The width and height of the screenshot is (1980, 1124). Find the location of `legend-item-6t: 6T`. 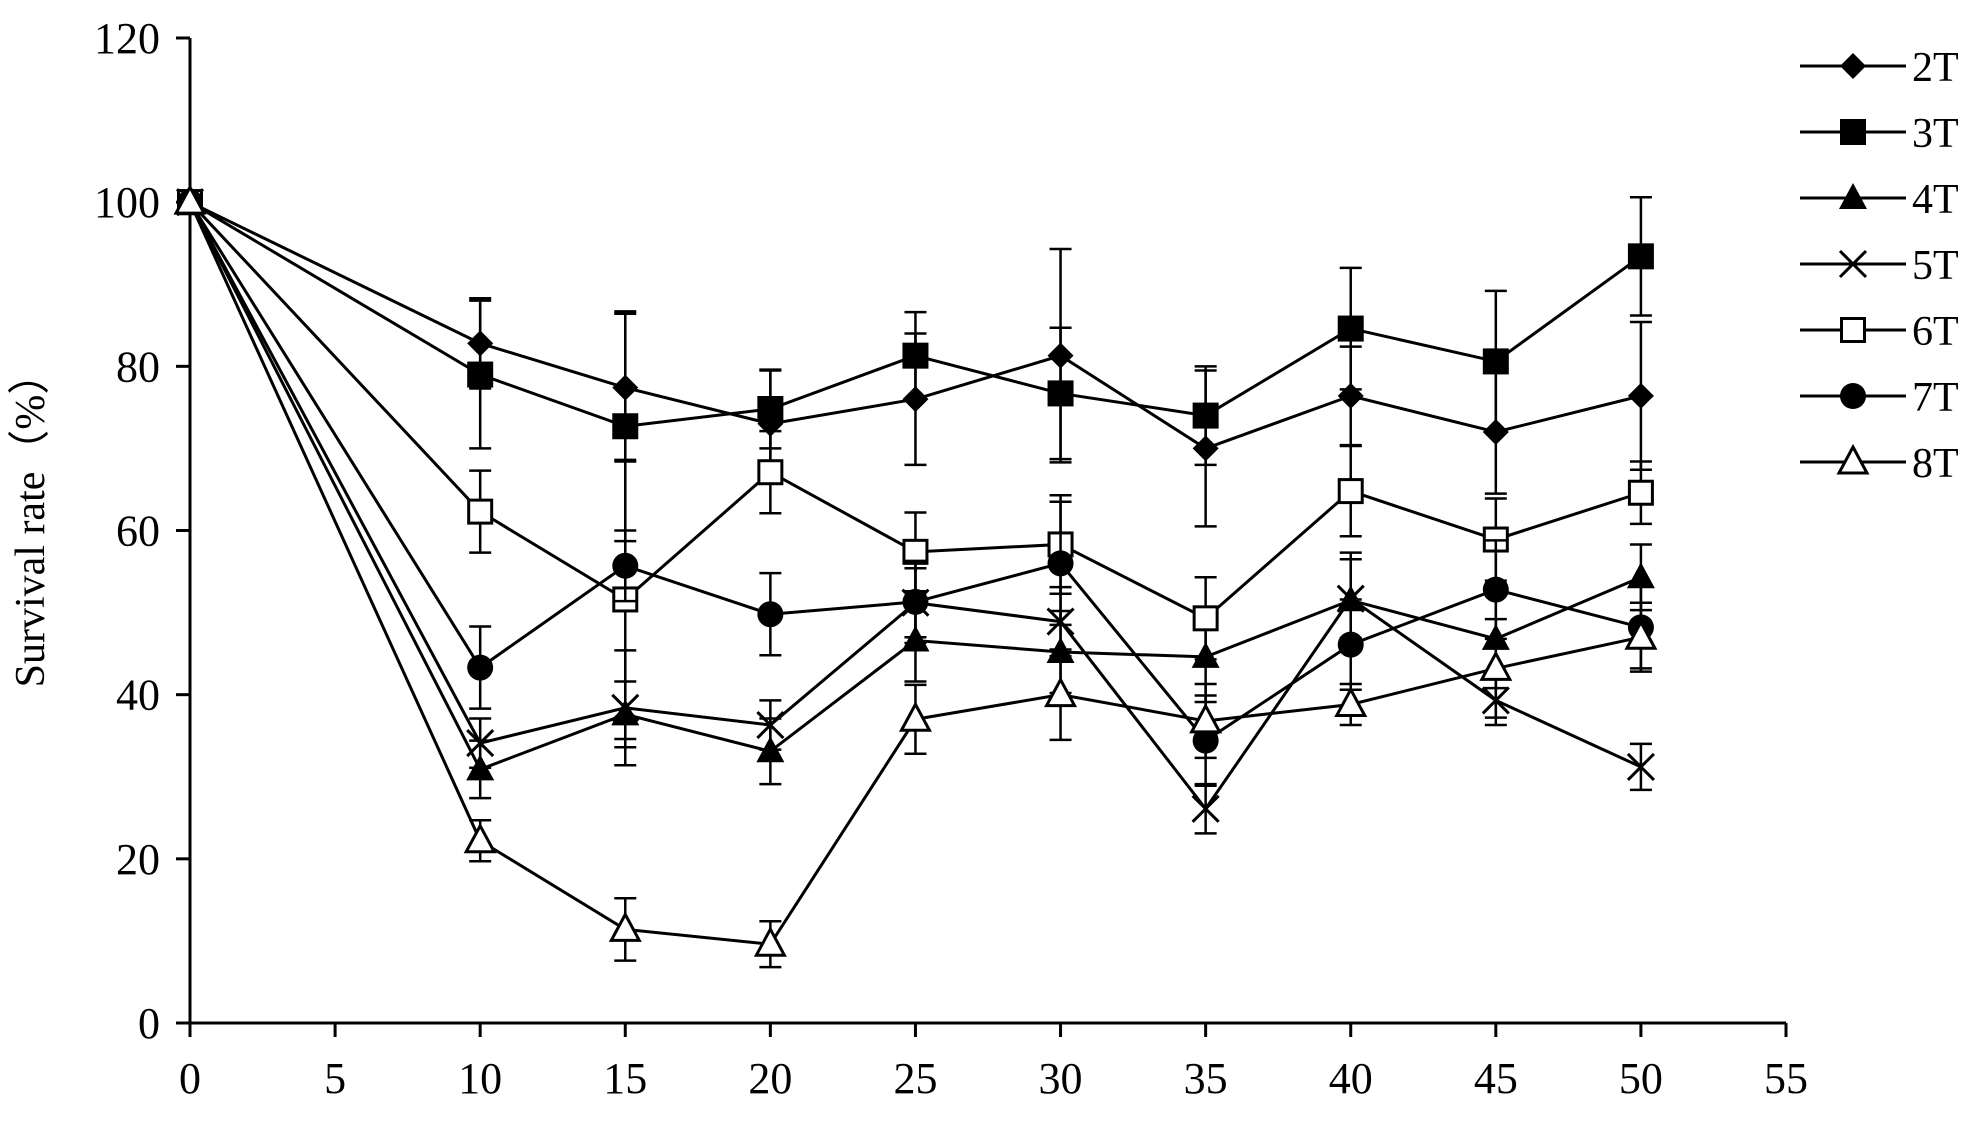

legend-item-6t: 6T is located at coordinates (1879, 332).